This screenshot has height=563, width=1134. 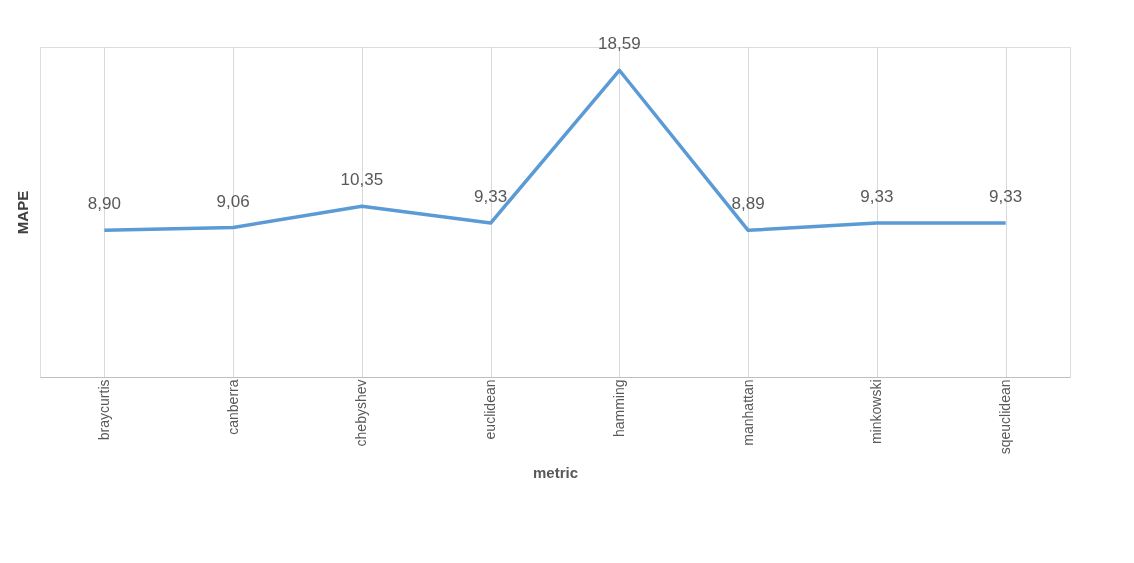 What do you see at coordinates (362, 180) in the screenshot?
I see `data-label: 10,35` at bounding box center [362, 180].